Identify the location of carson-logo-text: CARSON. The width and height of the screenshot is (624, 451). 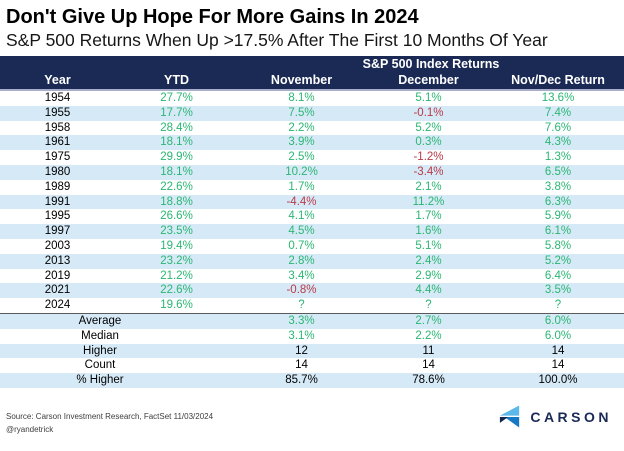
(571, 416).